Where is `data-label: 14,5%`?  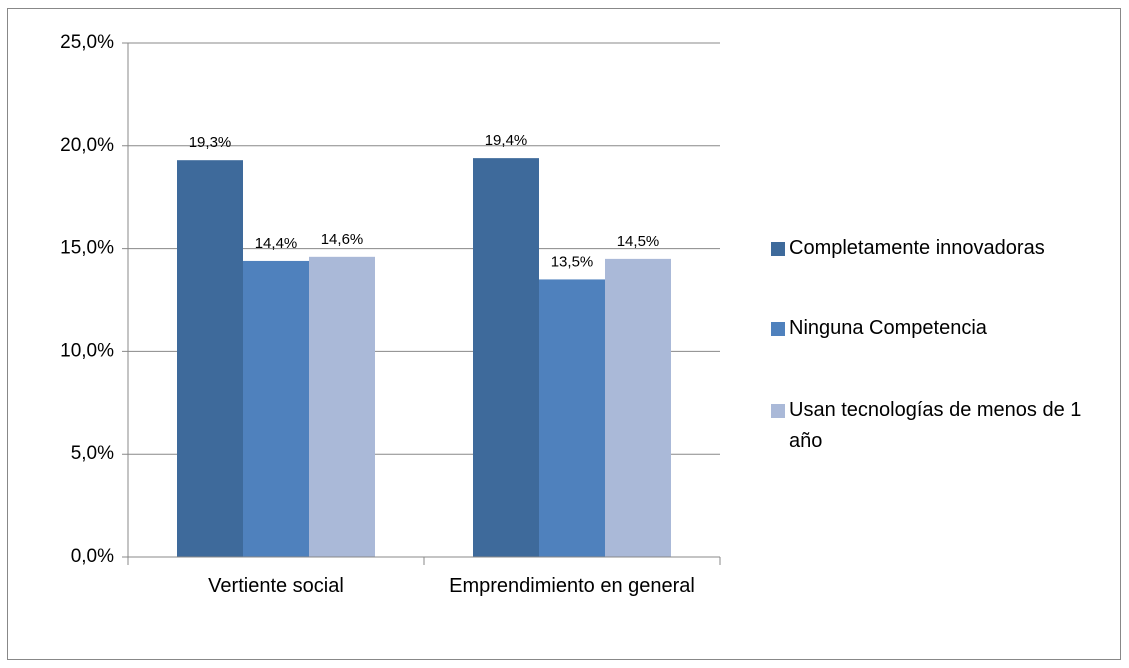
data-label: 14,5% is located at coordinates (638, 241).